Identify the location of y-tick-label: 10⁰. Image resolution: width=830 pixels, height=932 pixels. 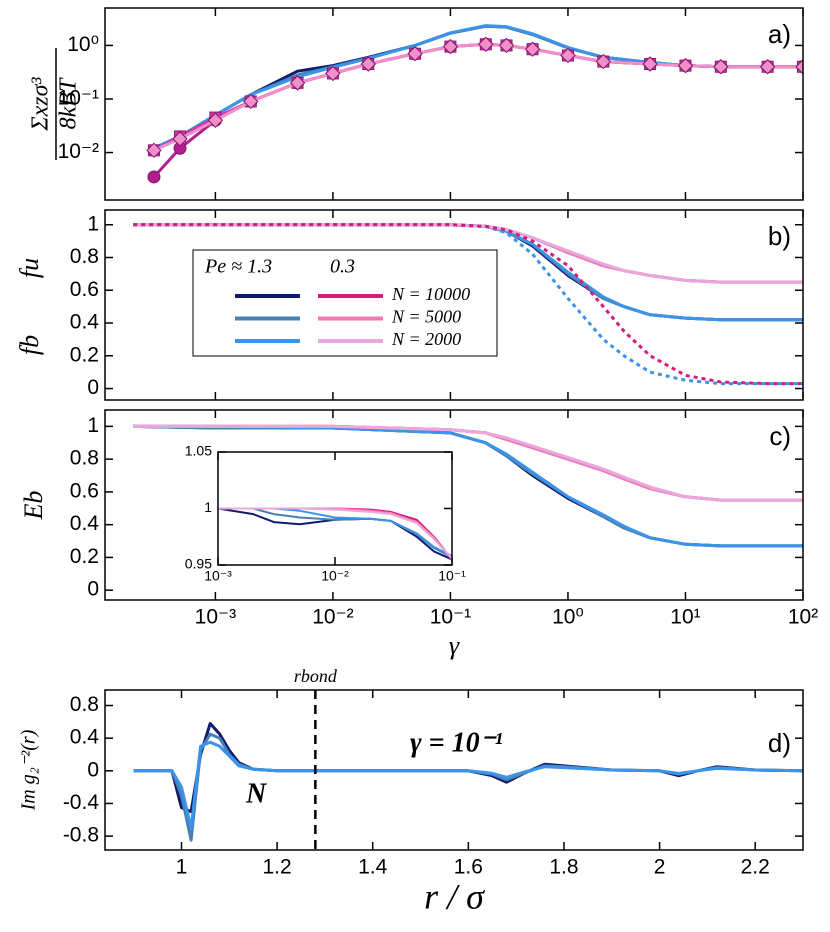
(83, 44).